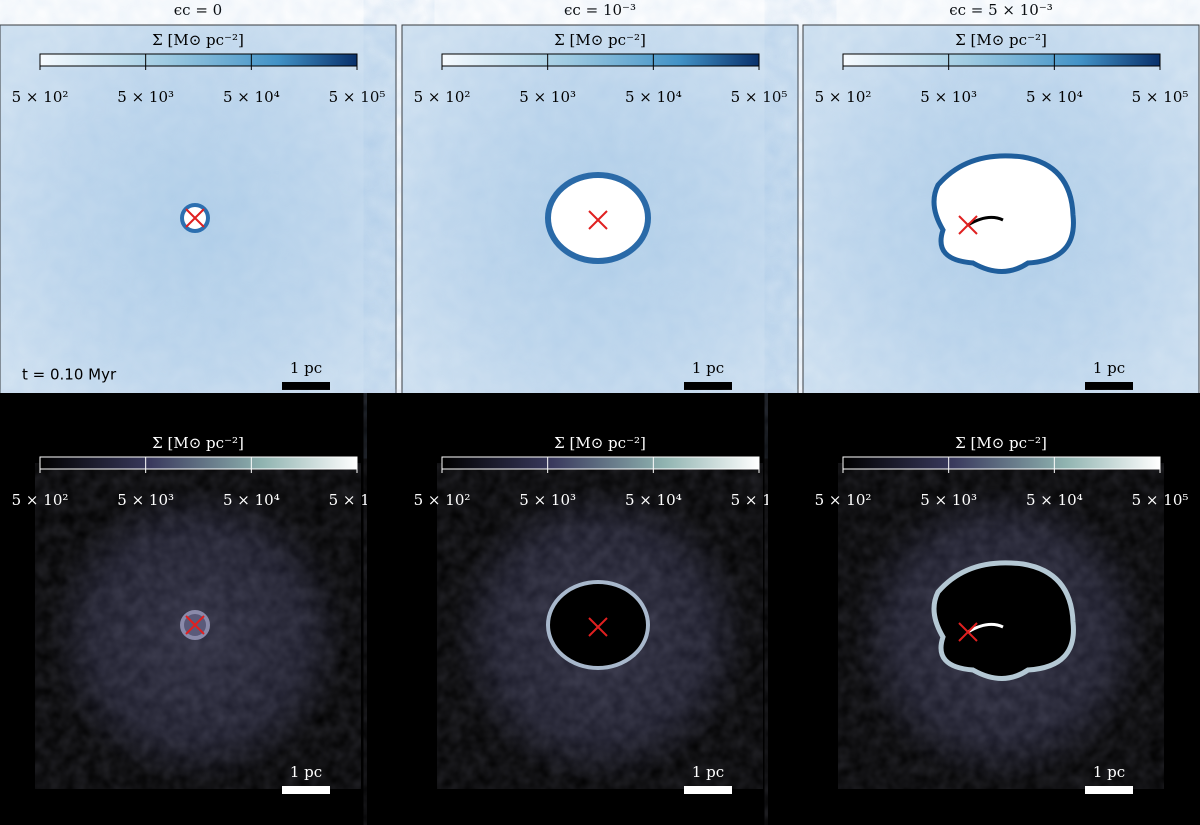 This screenshot has height=825, width=1200. What do you see at coordinates (198, 10) in the screenshot?
I see `column-title: ϵc = 0` at bounding box center [198, 10].